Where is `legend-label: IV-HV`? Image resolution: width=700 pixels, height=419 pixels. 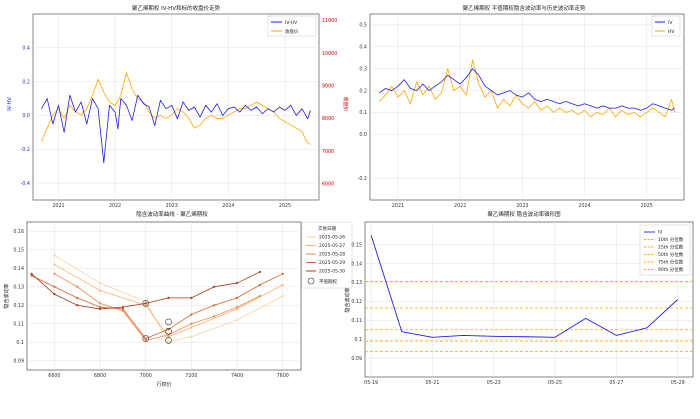 legend-label: IV-HV is located at coordinates (291, 23).